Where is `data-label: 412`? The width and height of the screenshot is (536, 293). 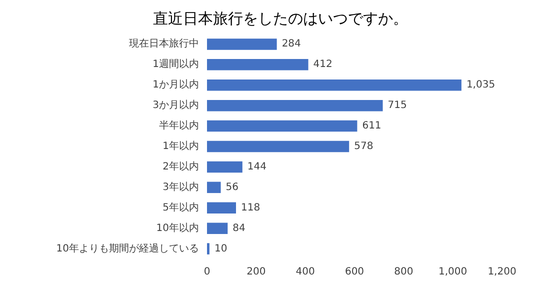
data-label: 412 is located at coordinates (322, 64).